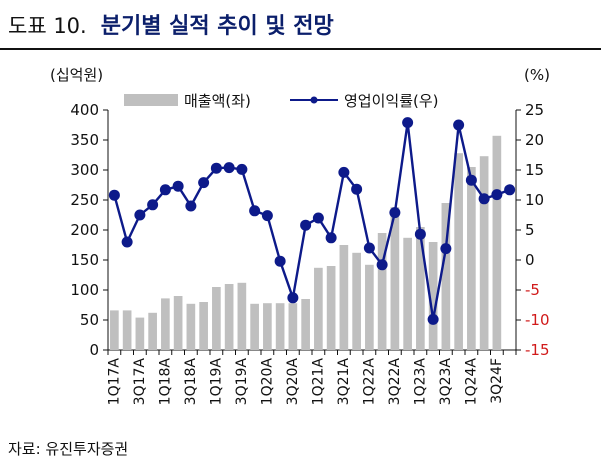  What do you see at coordinates (114, 382) in the screenshot?
I see `x-tick-label: 1Q17A` at bounding box center [114, 382].